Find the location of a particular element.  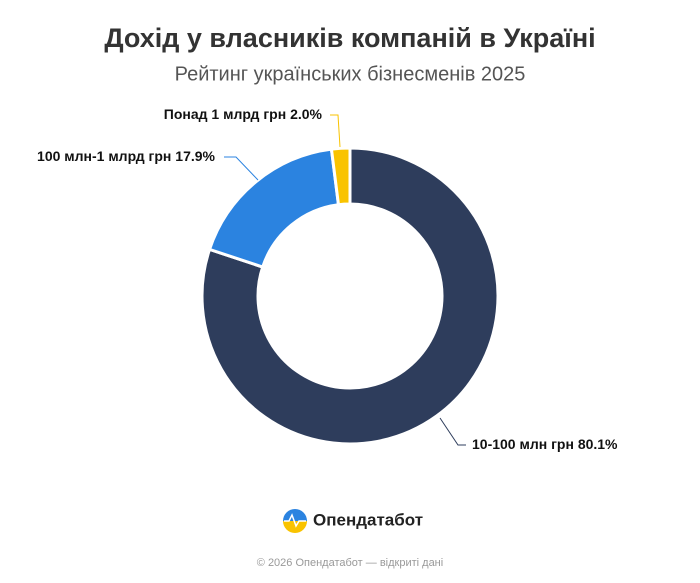

copyright: © 2026 Опендатабот — відкриті дані is located at coordinates (350, 563).